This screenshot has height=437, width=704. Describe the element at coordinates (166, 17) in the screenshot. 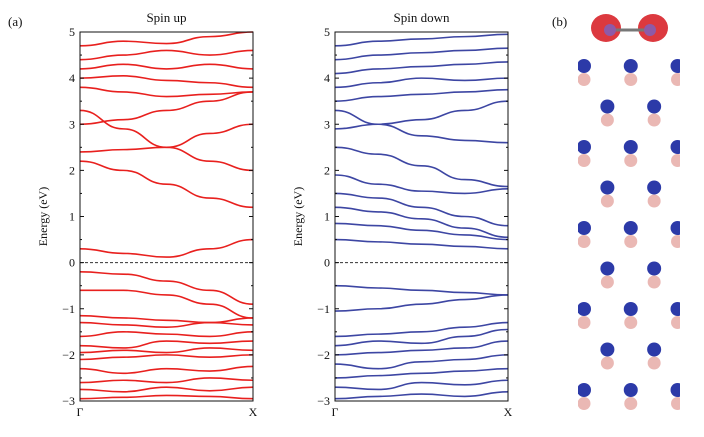

I see `chart-title: Spin up` at that location.